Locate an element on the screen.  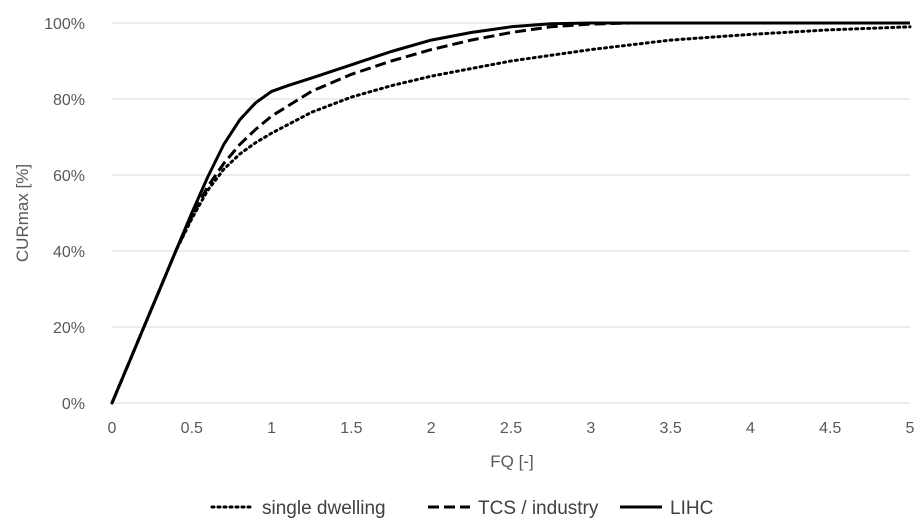
y-tick-label: 80% is located at coordinates (69, 100).